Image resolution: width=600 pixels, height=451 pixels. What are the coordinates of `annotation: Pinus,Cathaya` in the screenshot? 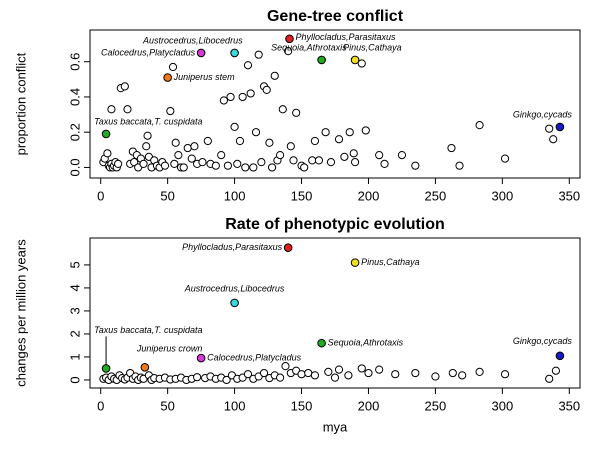 It's located at (372, 47).